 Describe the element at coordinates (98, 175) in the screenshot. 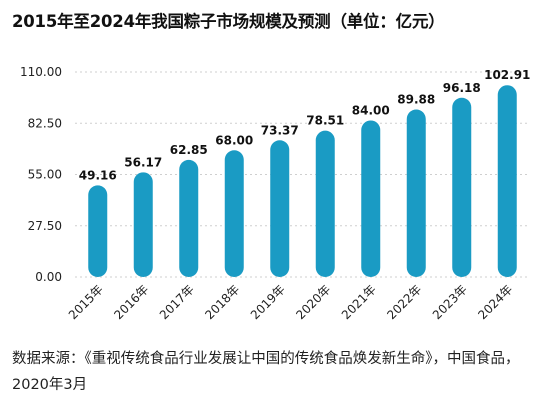

I see `value-label: 49.16` at that location.